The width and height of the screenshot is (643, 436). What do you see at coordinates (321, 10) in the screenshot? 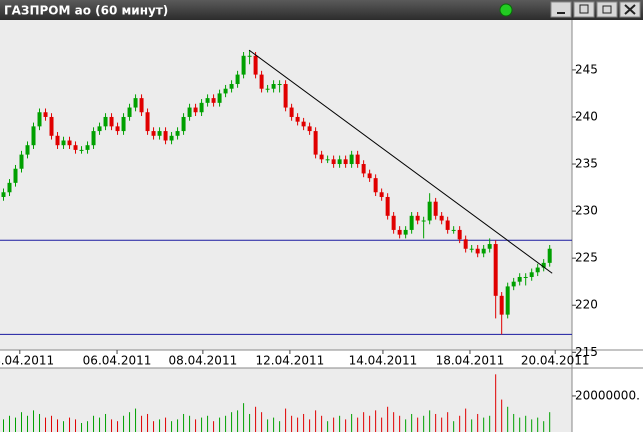
I see `title-bar` at bounding box center [321, 10].